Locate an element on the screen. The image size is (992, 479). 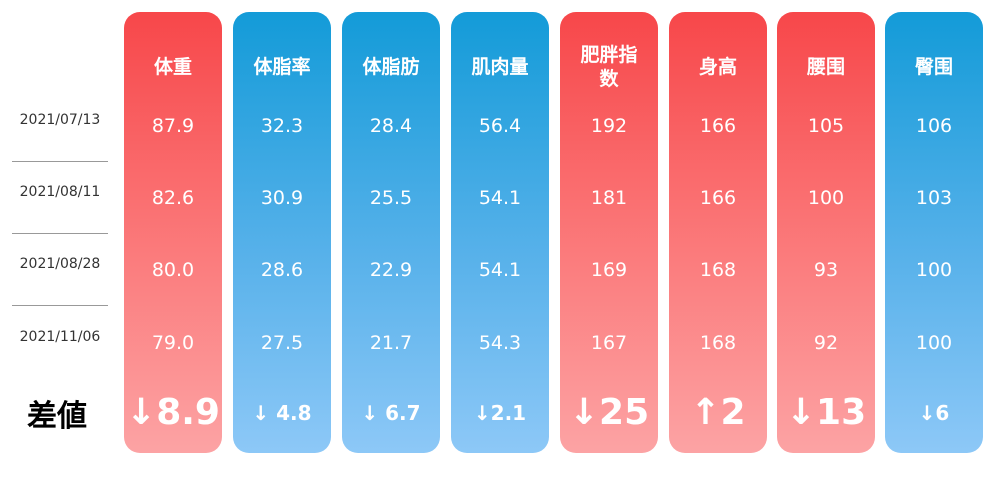
column-header: 腰围 is located at coordinates (825, 67).